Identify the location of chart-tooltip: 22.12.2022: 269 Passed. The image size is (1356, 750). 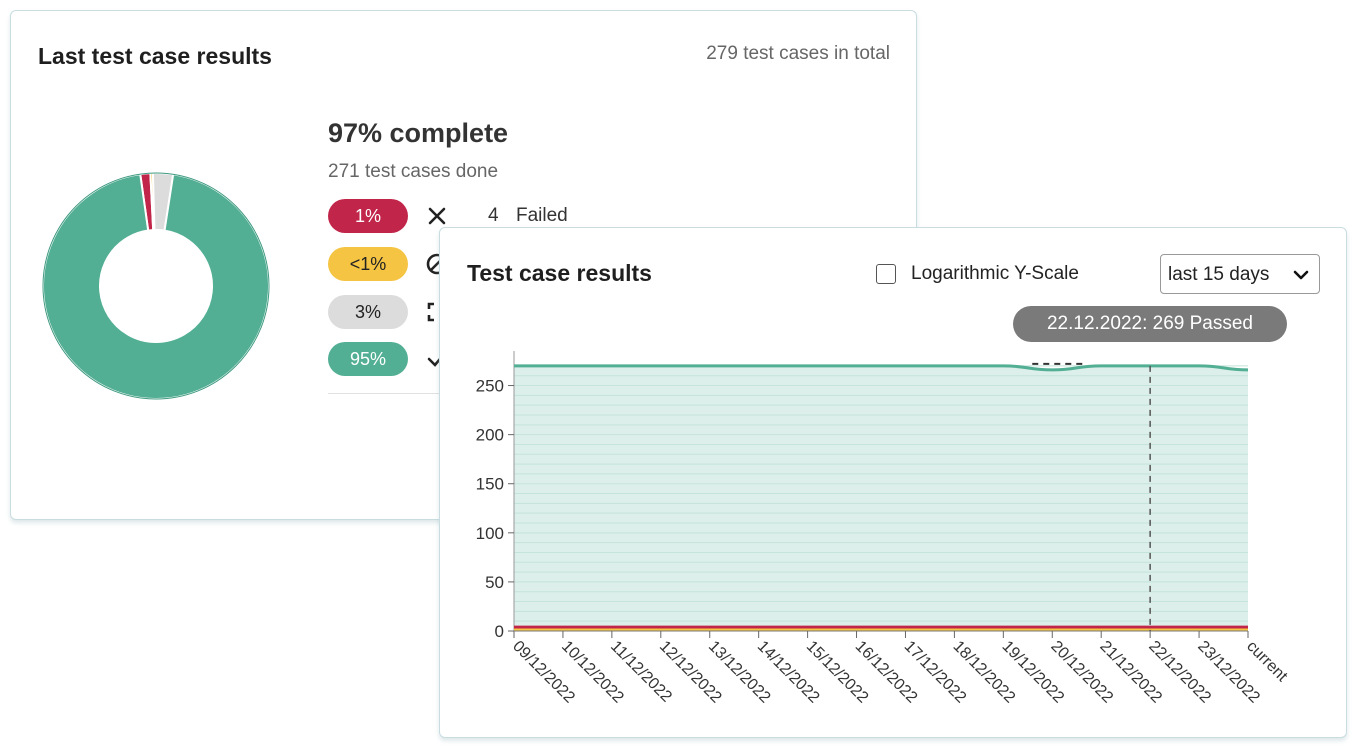
(1150, 324).